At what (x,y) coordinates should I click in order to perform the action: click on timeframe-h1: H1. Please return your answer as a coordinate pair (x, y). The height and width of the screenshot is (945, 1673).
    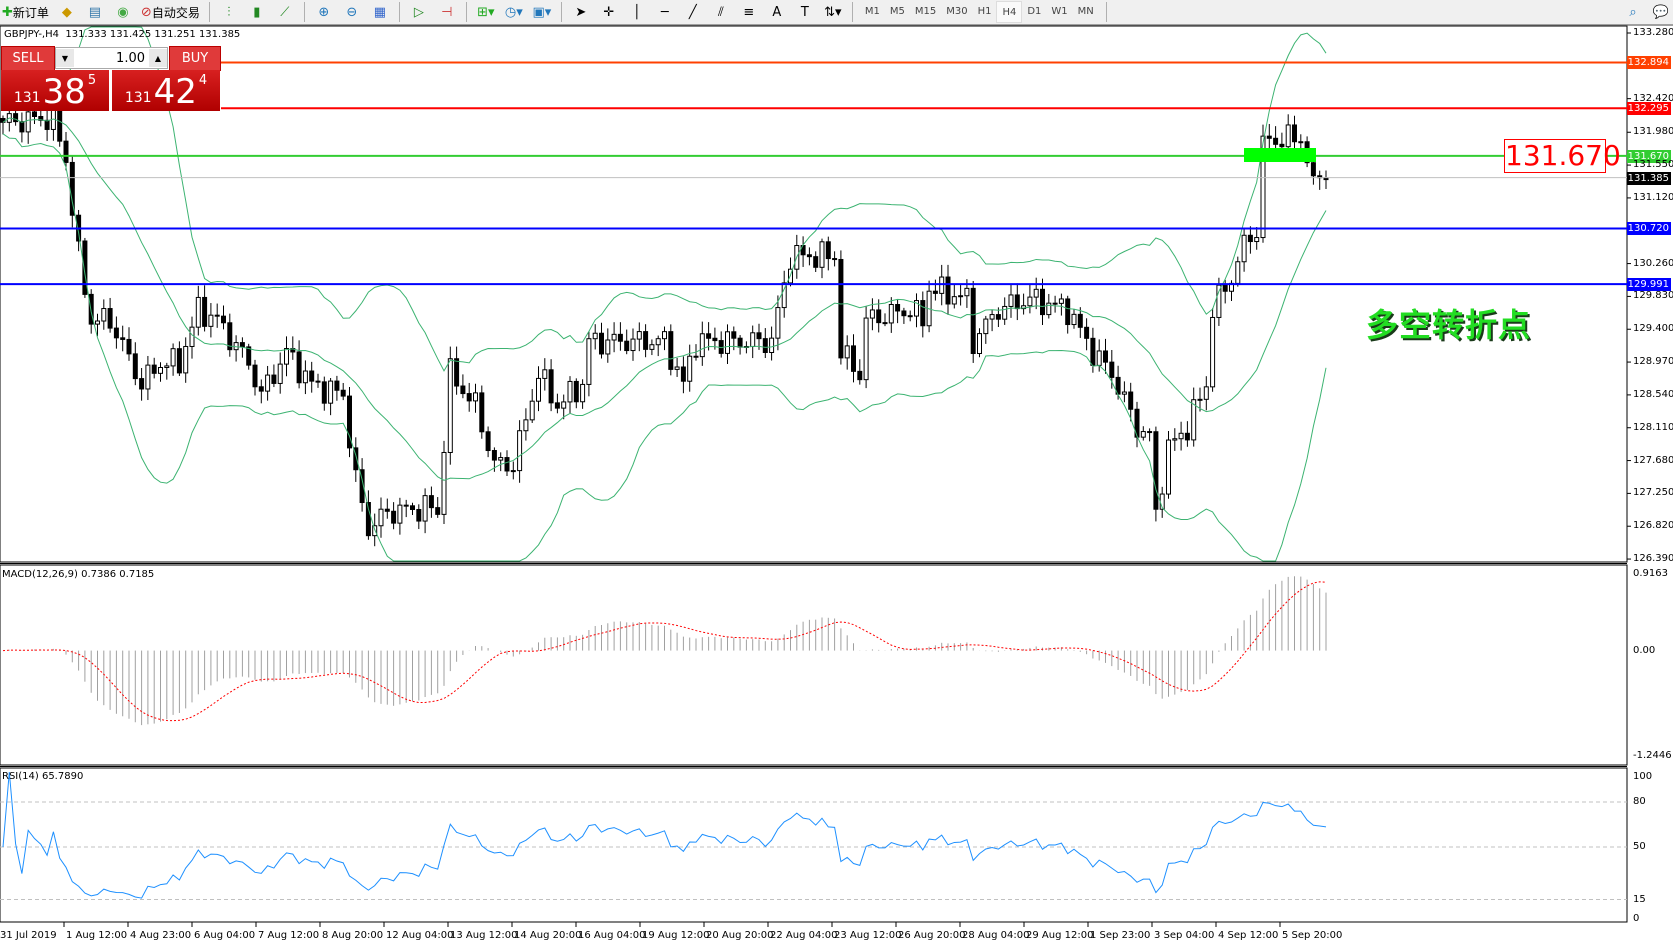
    Looking at the image, I should click on (984, 11).